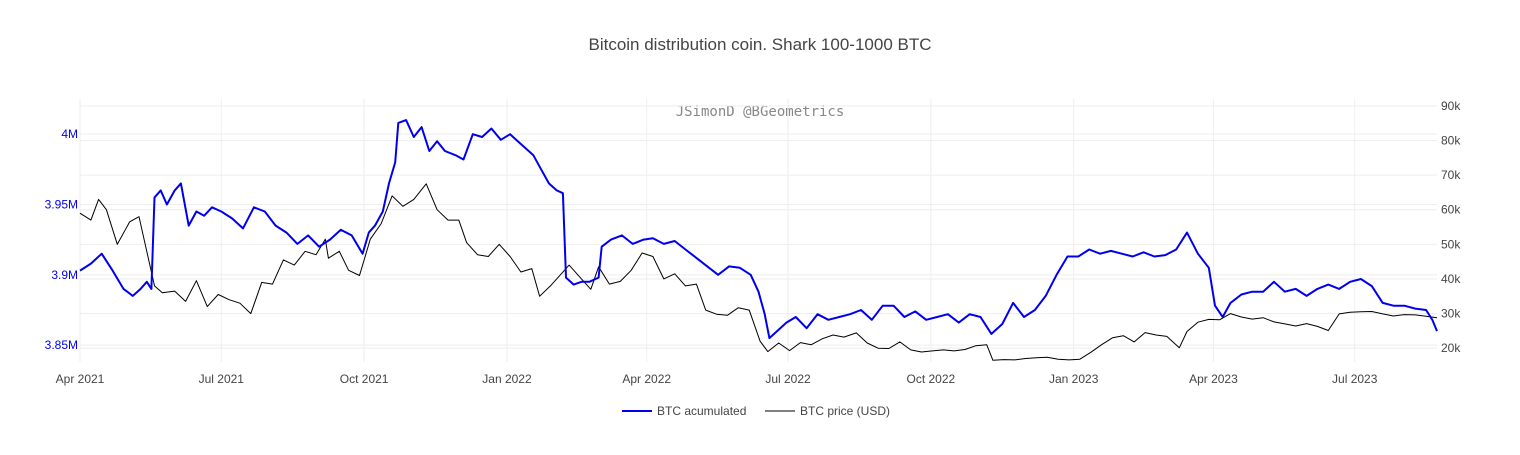 The width and height of the screenshot is (1520, 455). Describe the element at coordinates (507, 379) in the screenshot. I see `x-tick-label: Jan 2022` at that location.